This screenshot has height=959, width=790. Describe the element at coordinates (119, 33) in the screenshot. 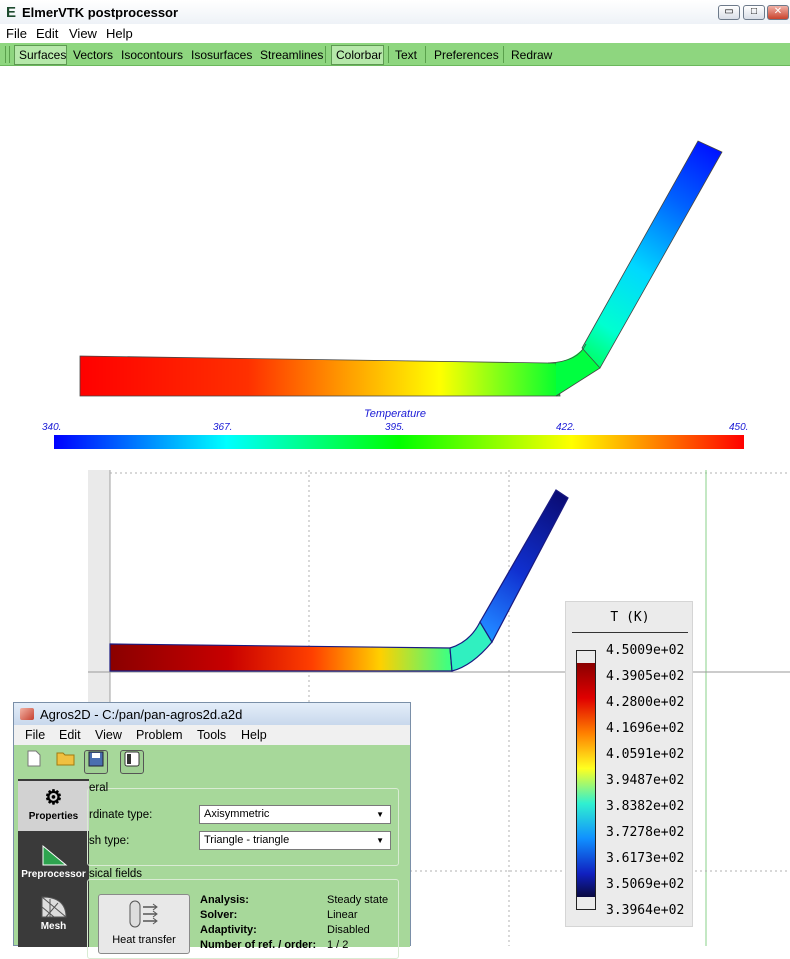

I see `menu-help: Help` at that location.